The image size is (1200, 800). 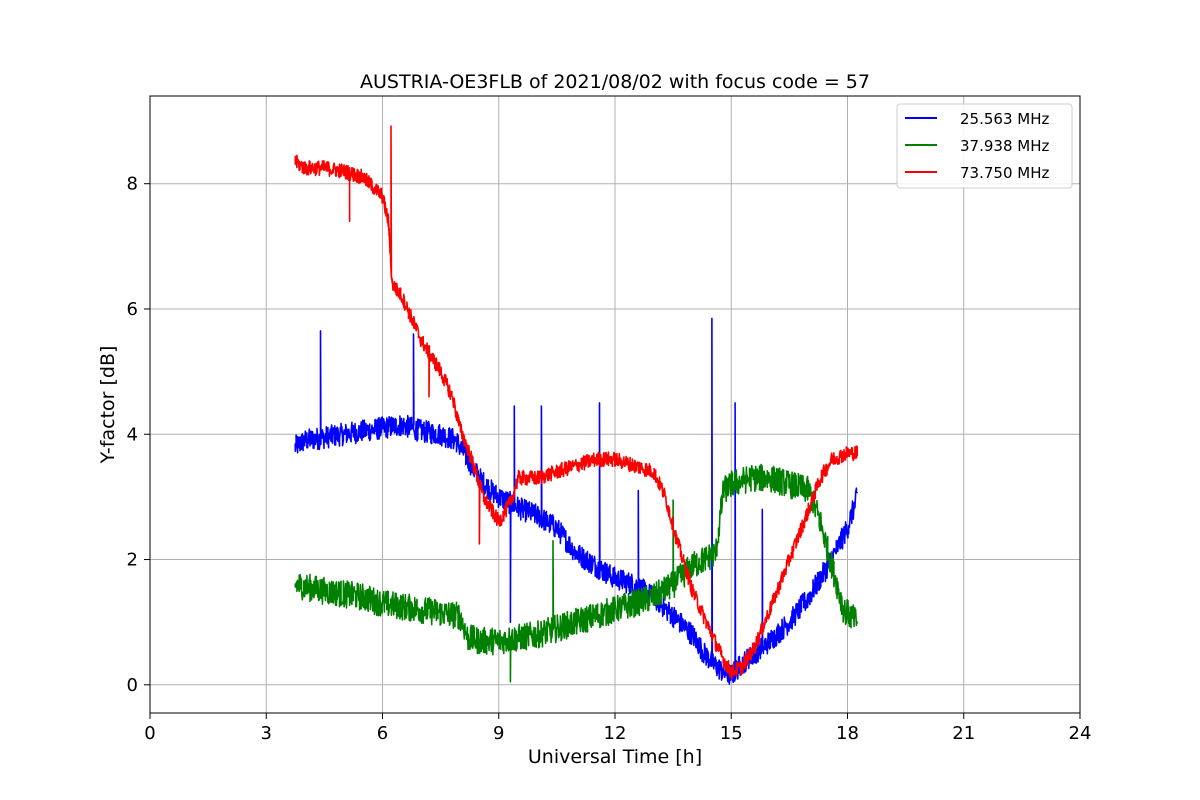 I want to click on y-tick-label: 4, so click(x=132, y=434).